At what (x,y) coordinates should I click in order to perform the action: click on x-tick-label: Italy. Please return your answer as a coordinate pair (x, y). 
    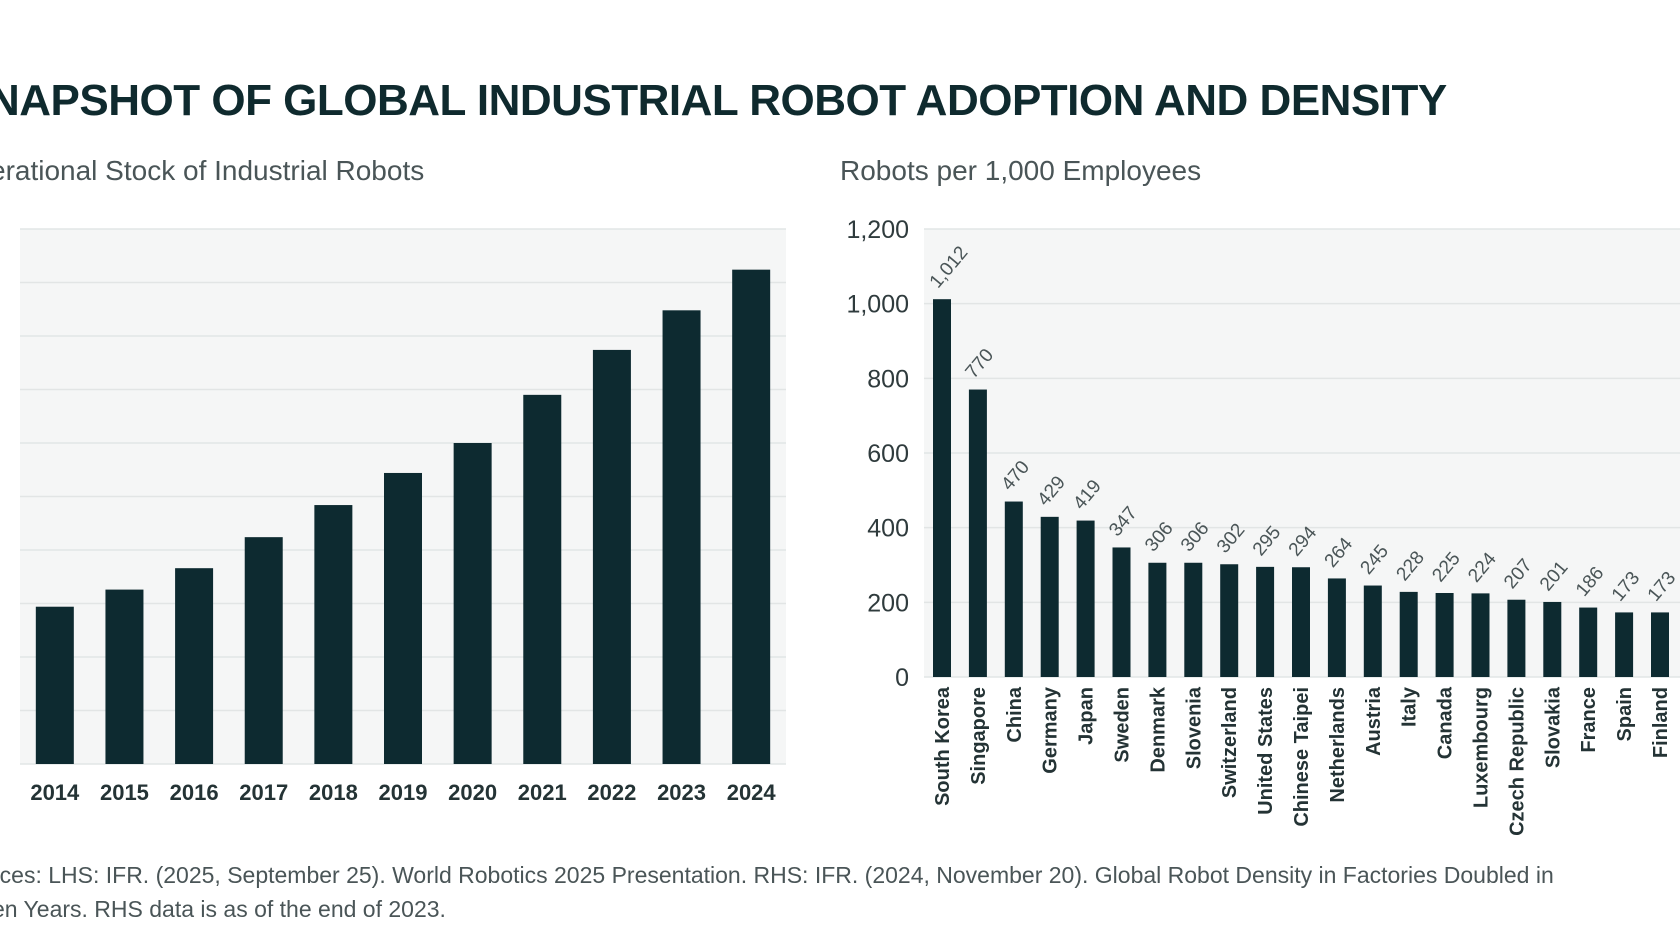
    Looking at the image, I should click on (1410, 706).